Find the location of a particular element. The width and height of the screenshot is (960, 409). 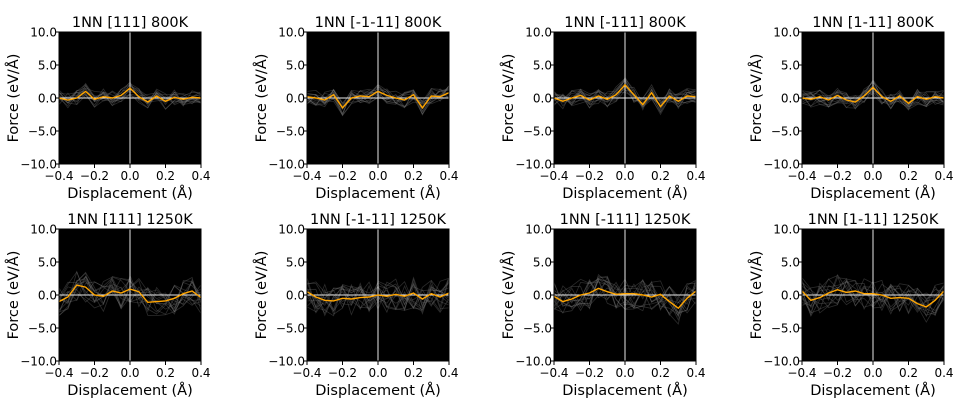

subplot-title: 1NN [111] 800K is located at coordinates (130, 23).